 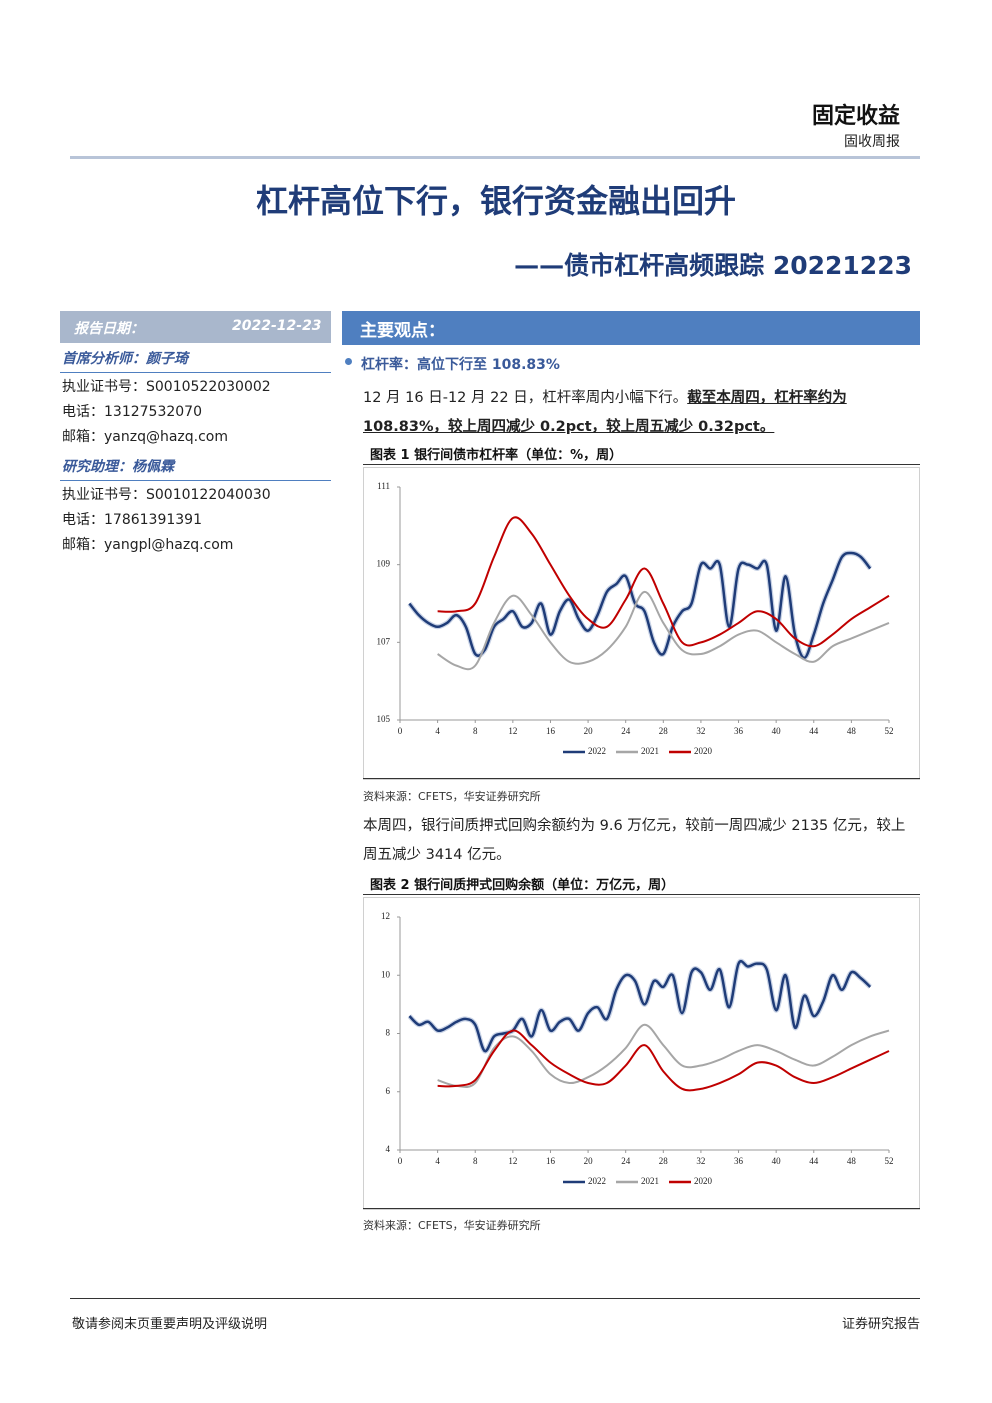 I want to click on phone: 电话：13127532070, so click(x=132, y=412).